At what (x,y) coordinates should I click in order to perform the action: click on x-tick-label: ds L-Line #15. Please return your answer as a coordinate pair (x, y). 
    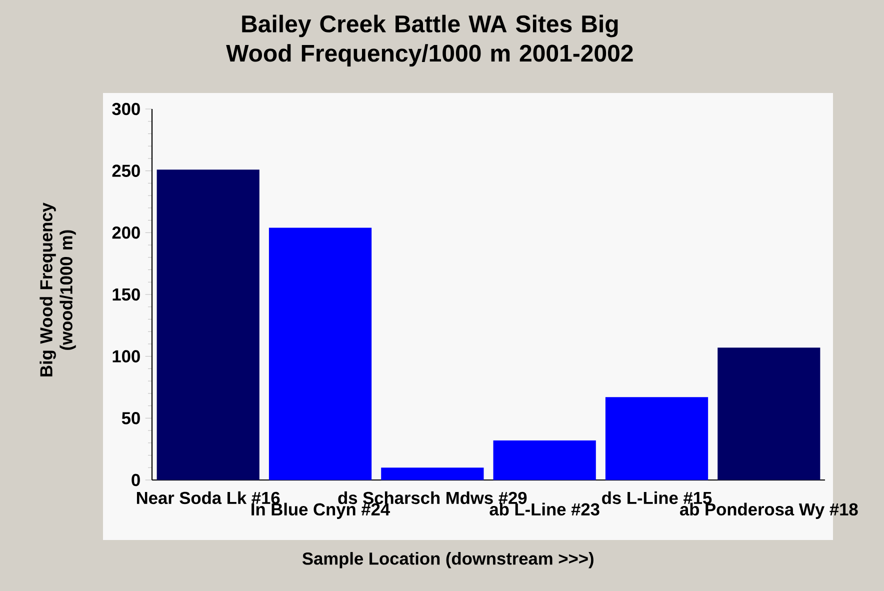
    Looking at the image, I should click on (657, 497).